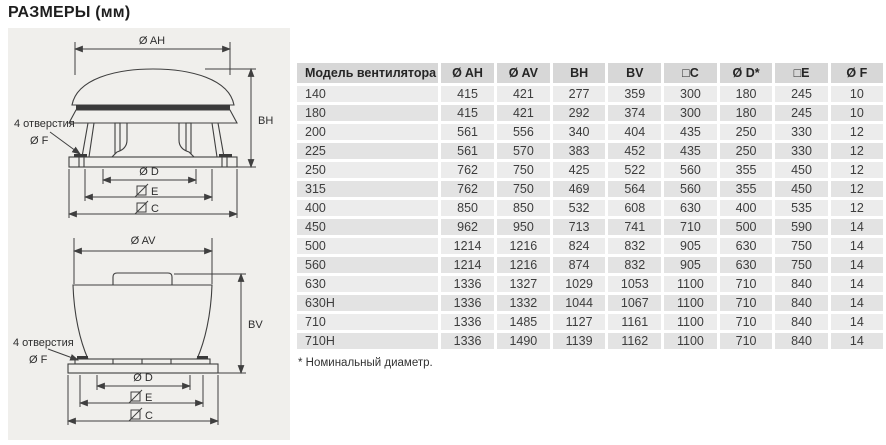  What do you see at coordinates (142, 322) in the screenshot?
I see `fan-body` at bounding box center [142, 322].